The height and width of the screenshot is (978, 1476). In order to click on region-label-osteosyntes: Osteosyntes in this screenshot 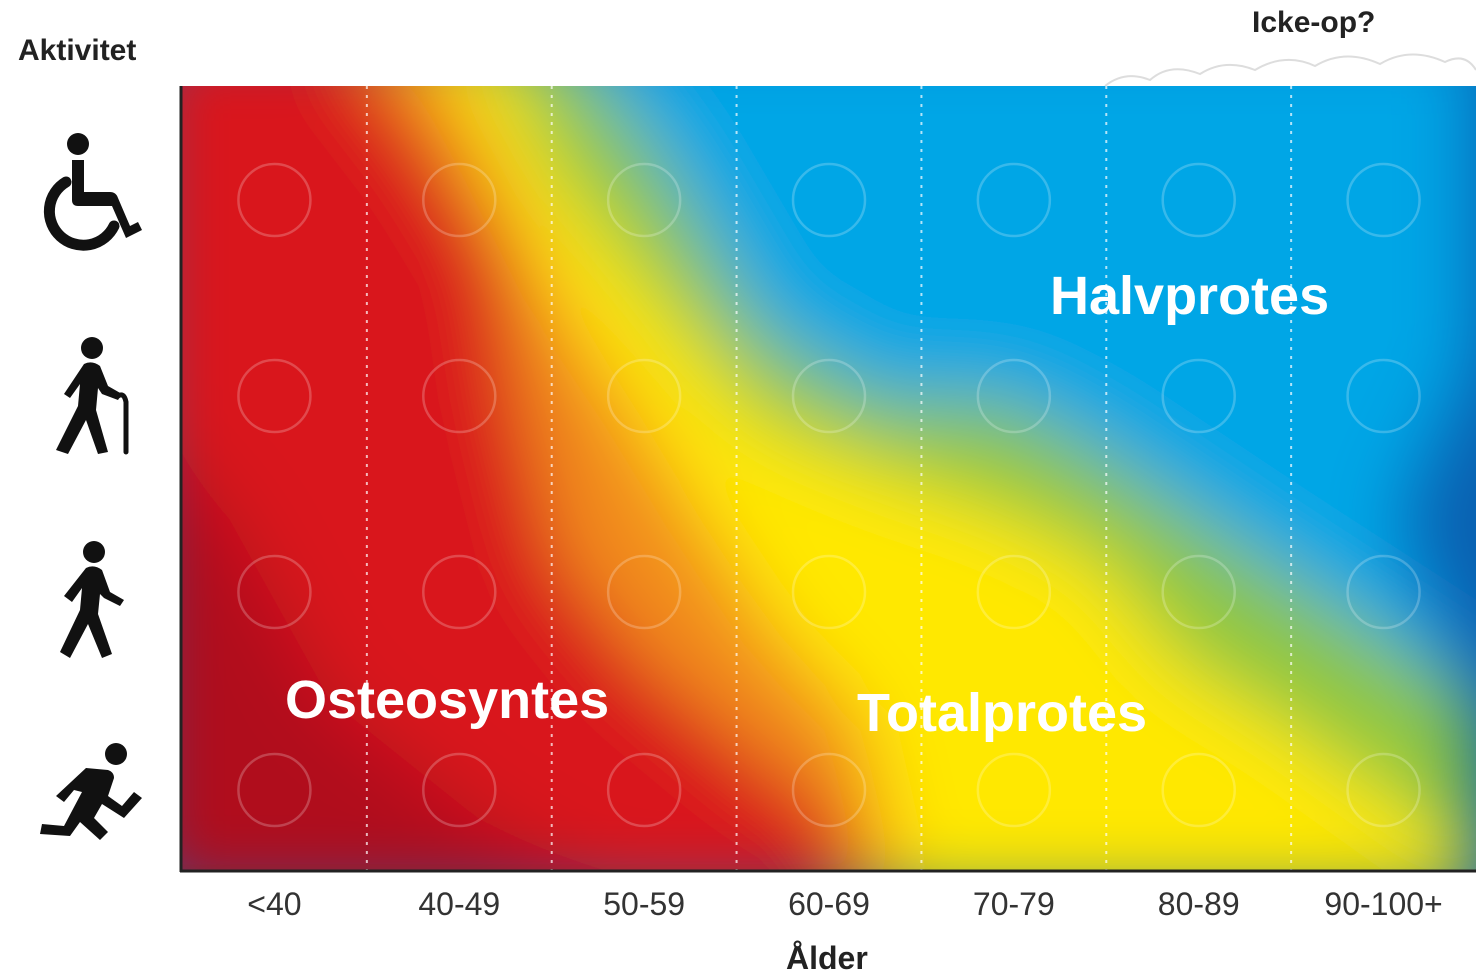, I will do `click(447, 700)`.